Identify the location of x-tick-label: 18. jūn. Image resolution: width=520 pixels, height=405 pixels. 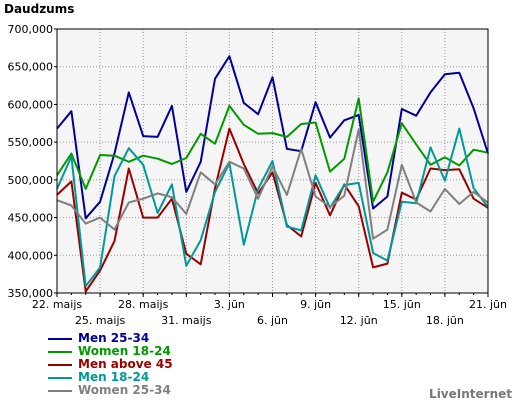
(445, 320).